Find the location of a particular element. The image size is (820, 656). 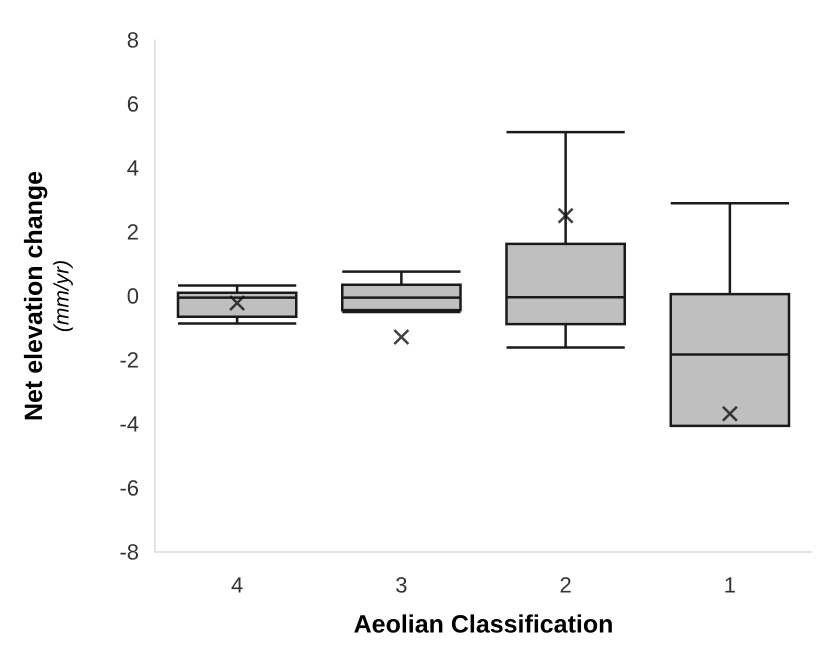

y-tick-label: 8 is located at coordinates (132, 40).